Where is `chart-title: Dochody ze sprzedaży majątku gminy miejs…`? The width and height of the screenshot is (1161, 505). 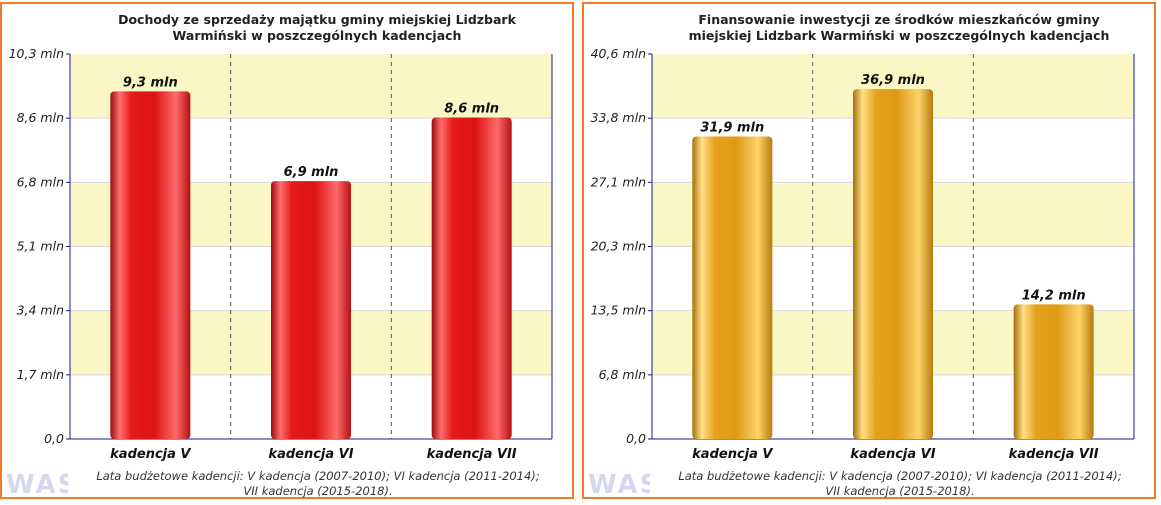
chart-title: Dochody ze sprzedaży majątku gminy miejs… is located at coordinates (317, 28).